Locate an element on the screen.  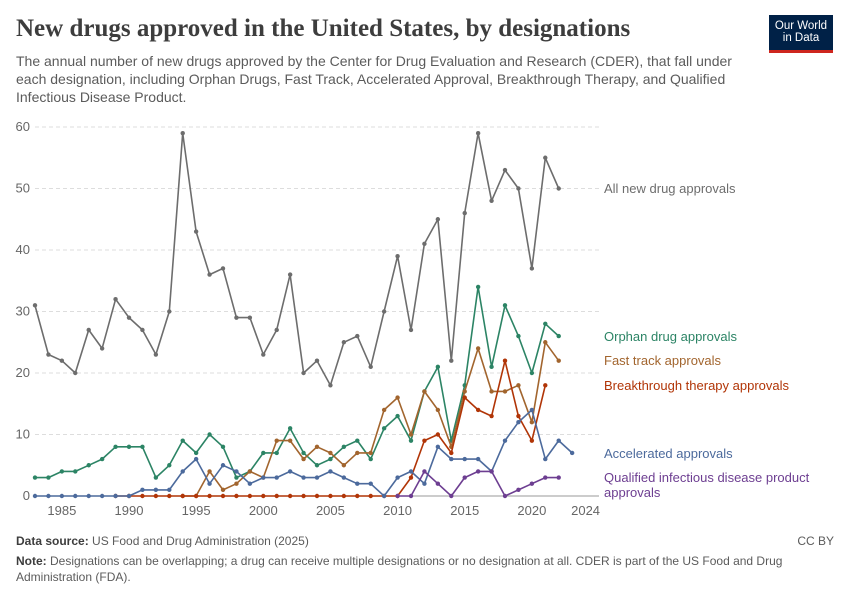
logo-line-2: in Data is located at coordinates (801, 38).